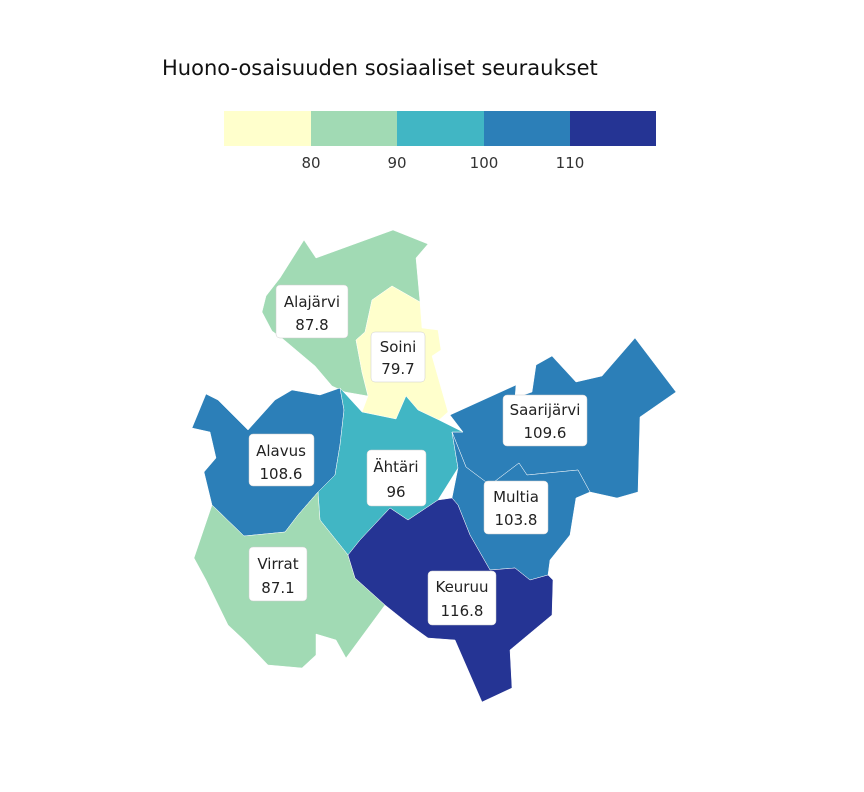  Describe the element at coordinates (278, 574) in the screenshot. I see `label-virrat: Virrat 87.1` at that location.